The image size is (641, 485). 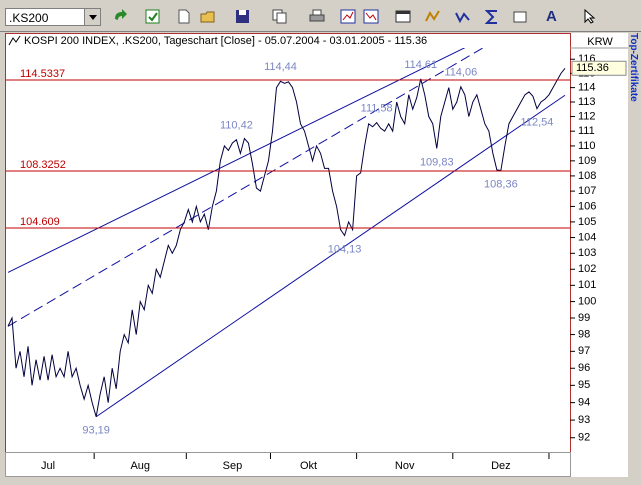 I want to click on x-axis-band, so click(x=288, y=464).